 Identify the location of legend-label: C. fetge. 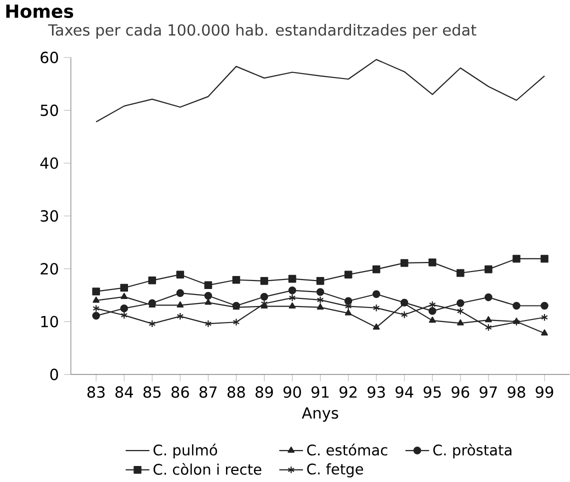
(335, 470).